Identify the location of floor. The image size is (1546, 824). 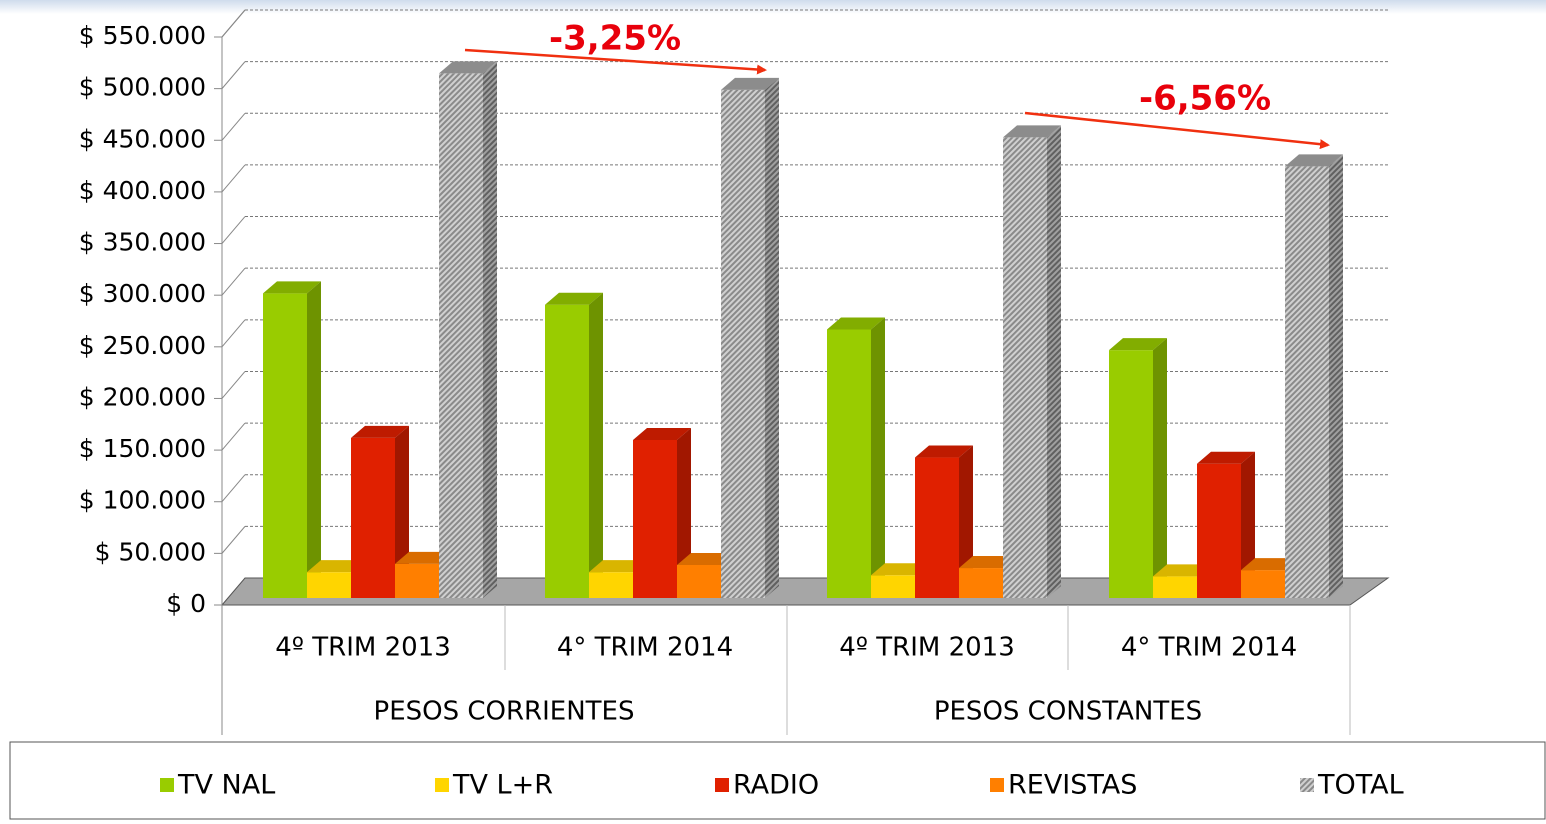
(805, 591).